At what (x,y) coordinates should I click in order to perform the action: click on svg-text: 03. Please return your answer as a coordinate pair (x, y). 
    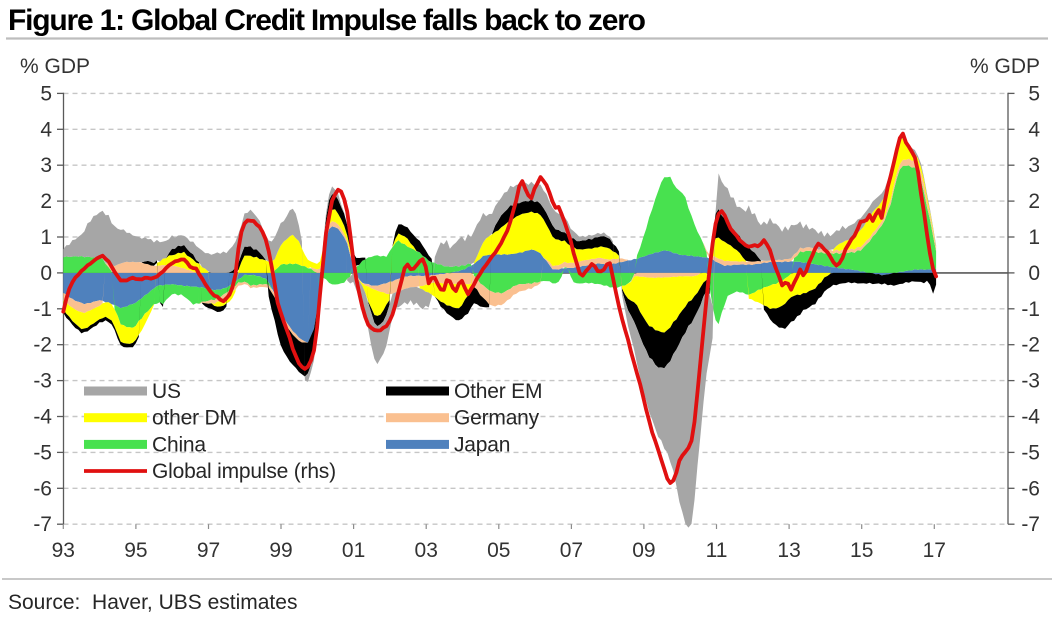
    Looking at the image, I should click on (426, 550).